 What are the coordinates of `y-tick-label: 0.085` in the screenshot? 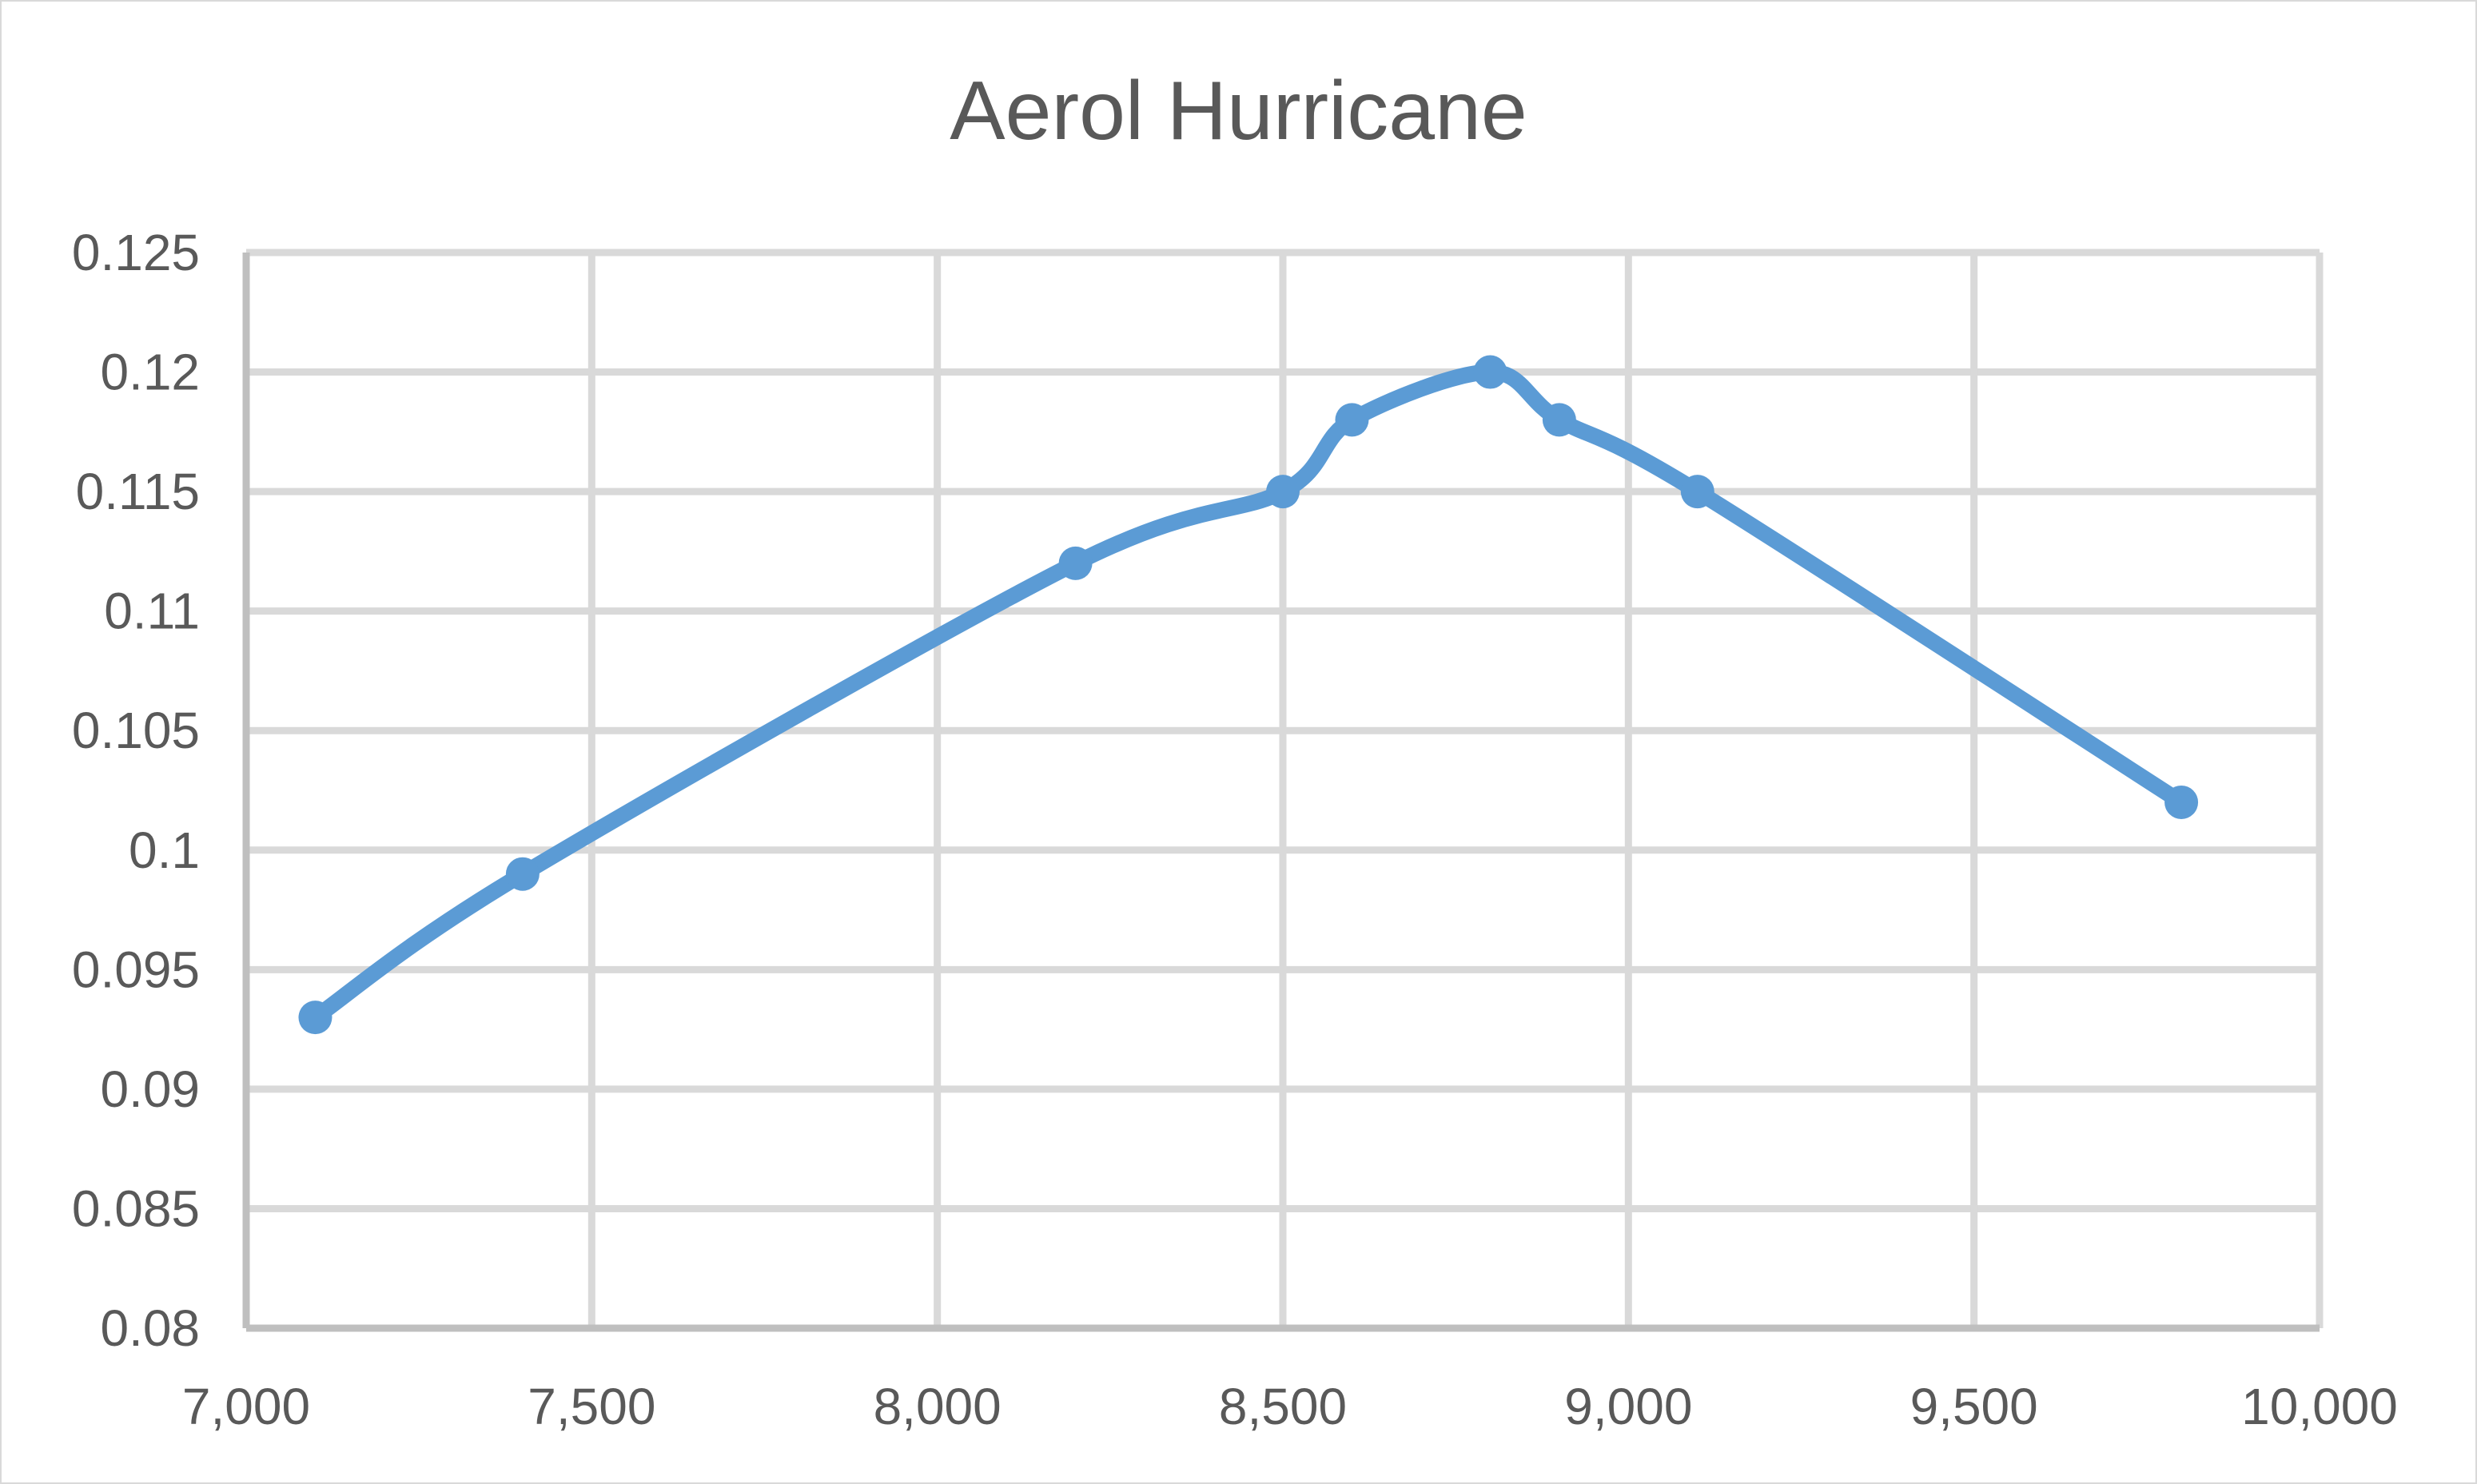 It's located at (136, 1208).